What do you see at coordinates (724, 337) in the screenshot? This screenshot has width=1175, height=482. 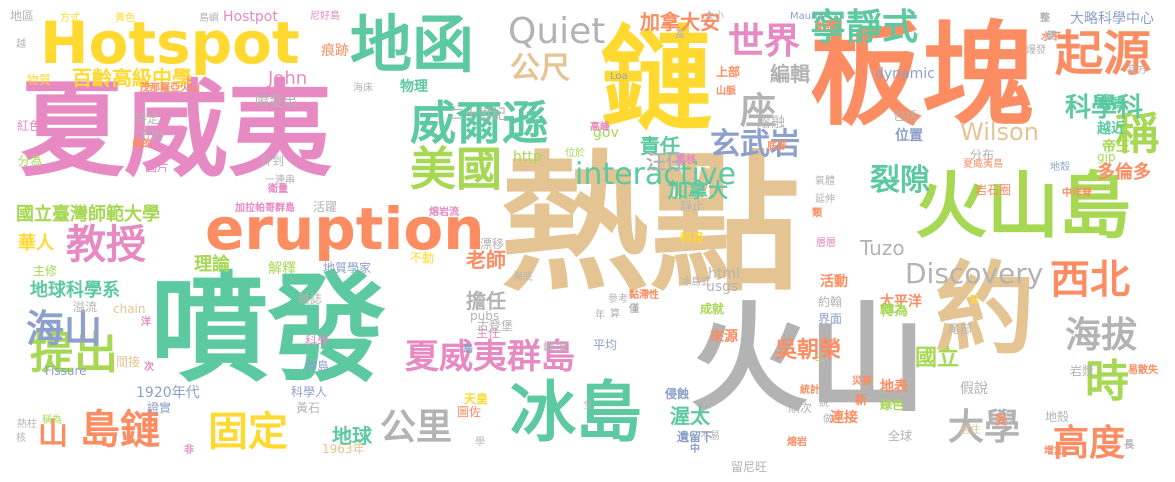 I see `word-cloud-term: 來源` at bounding box center [724, 337].